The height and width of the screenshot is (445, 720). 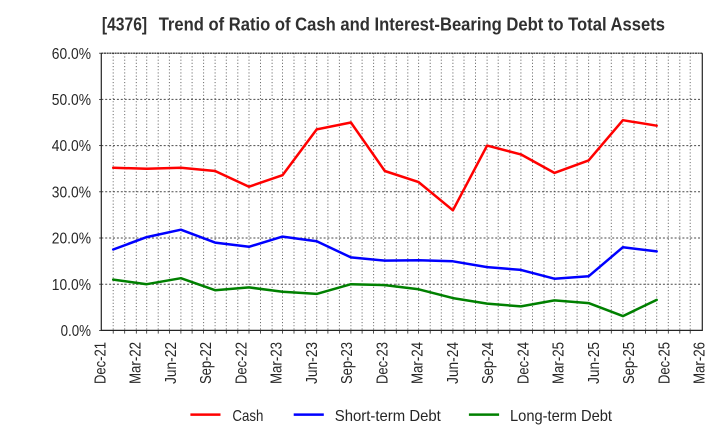 I want to click on svg-text: Dec-23, so click(x=382, y=363).